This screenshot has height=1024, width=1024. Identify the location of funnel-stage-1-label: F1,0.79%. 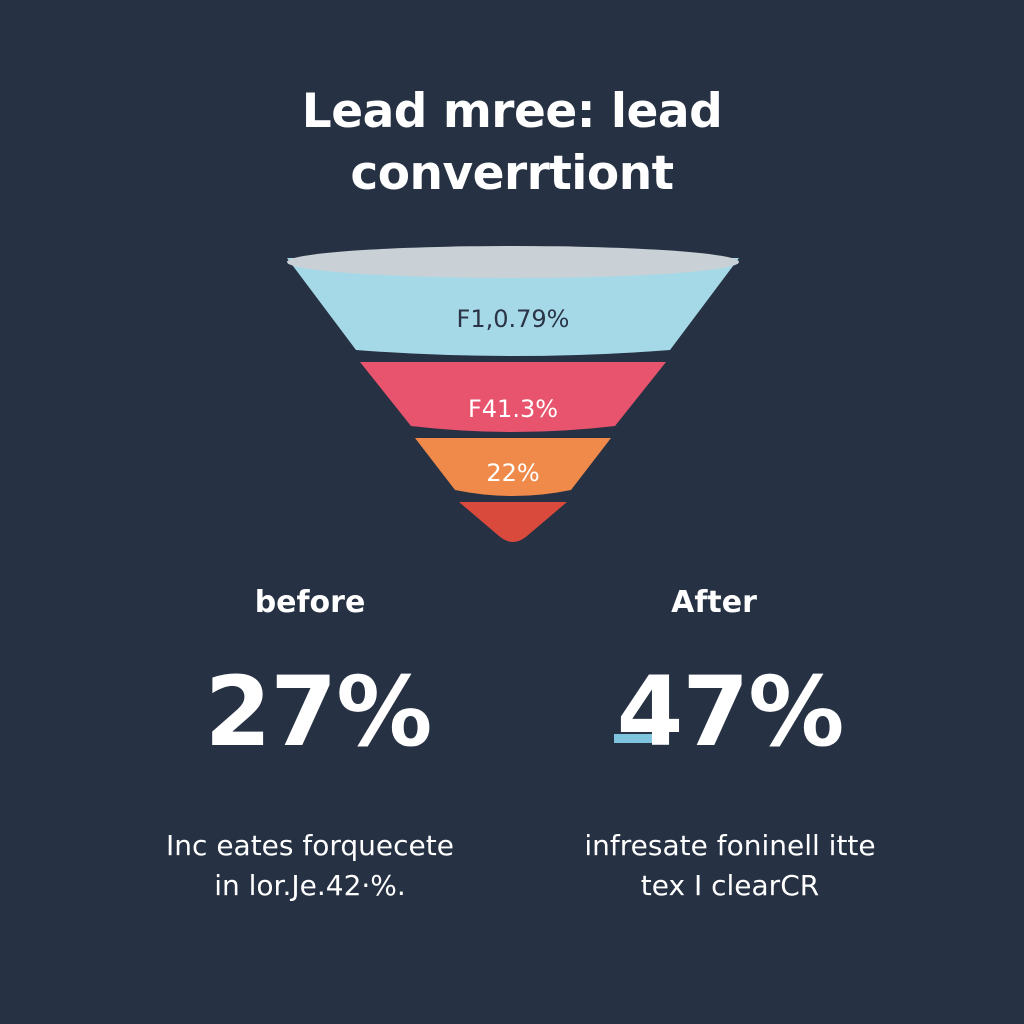
(513, 319).